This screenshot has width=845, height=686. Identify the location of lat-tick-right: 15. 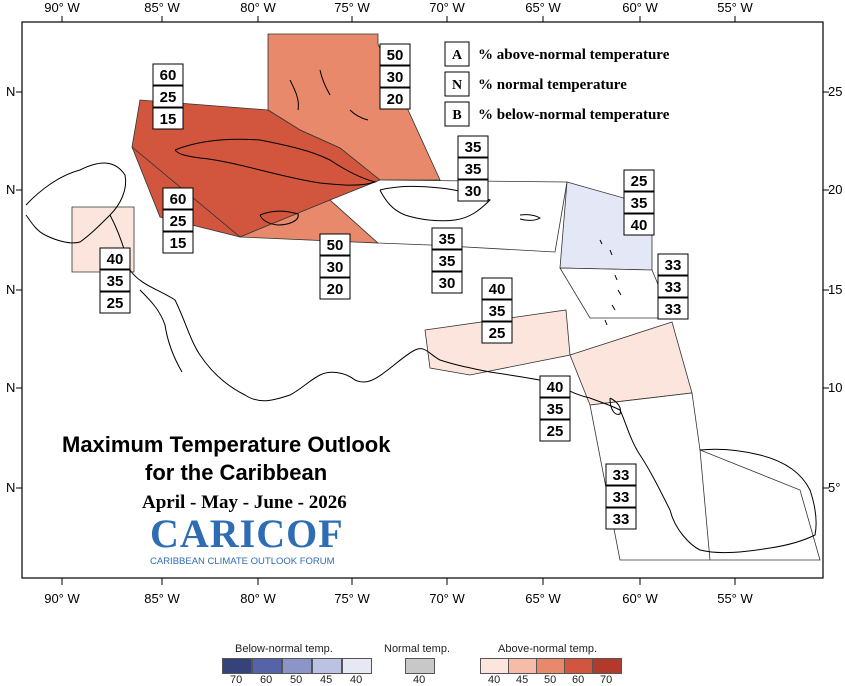
(835, 289).